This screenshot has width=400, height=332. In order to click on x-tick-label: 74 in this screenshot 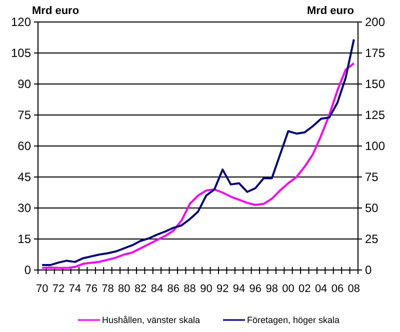, I will do `click(75, 289)`.